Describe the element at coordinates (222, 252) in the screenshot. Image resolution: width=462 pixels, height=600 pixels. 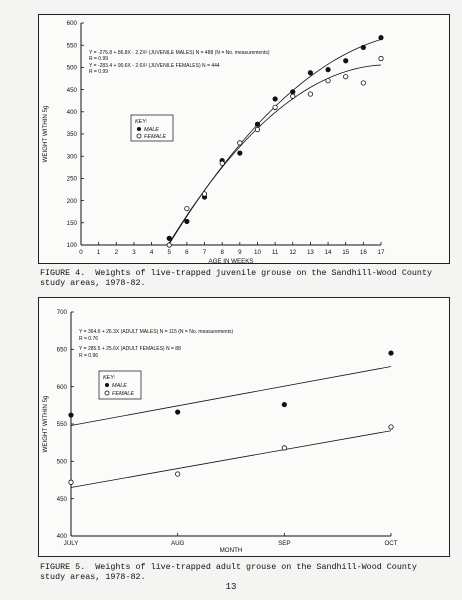
I see `x-tick-label: 8` at that location.